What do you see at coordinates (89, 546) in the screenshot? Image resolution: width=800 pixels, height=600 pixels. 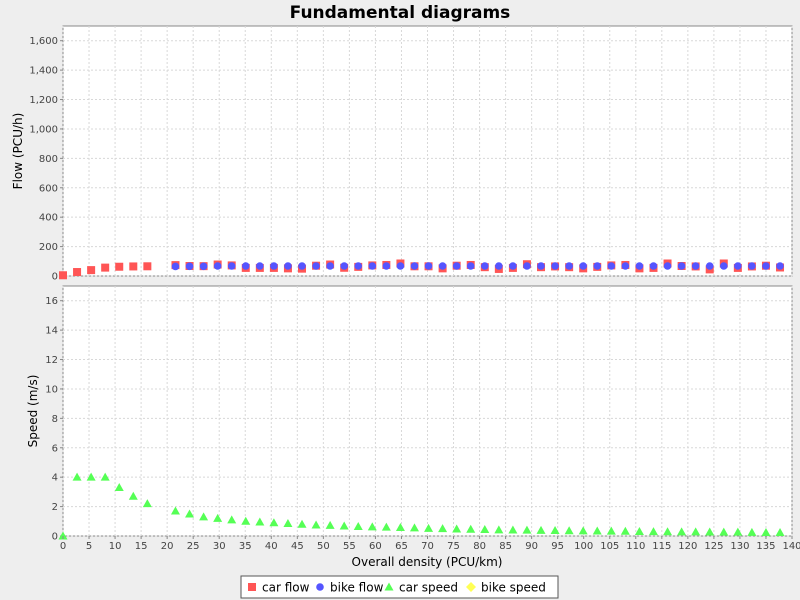 I see `x-tick-label: 5` at bounding box center [89, 546].